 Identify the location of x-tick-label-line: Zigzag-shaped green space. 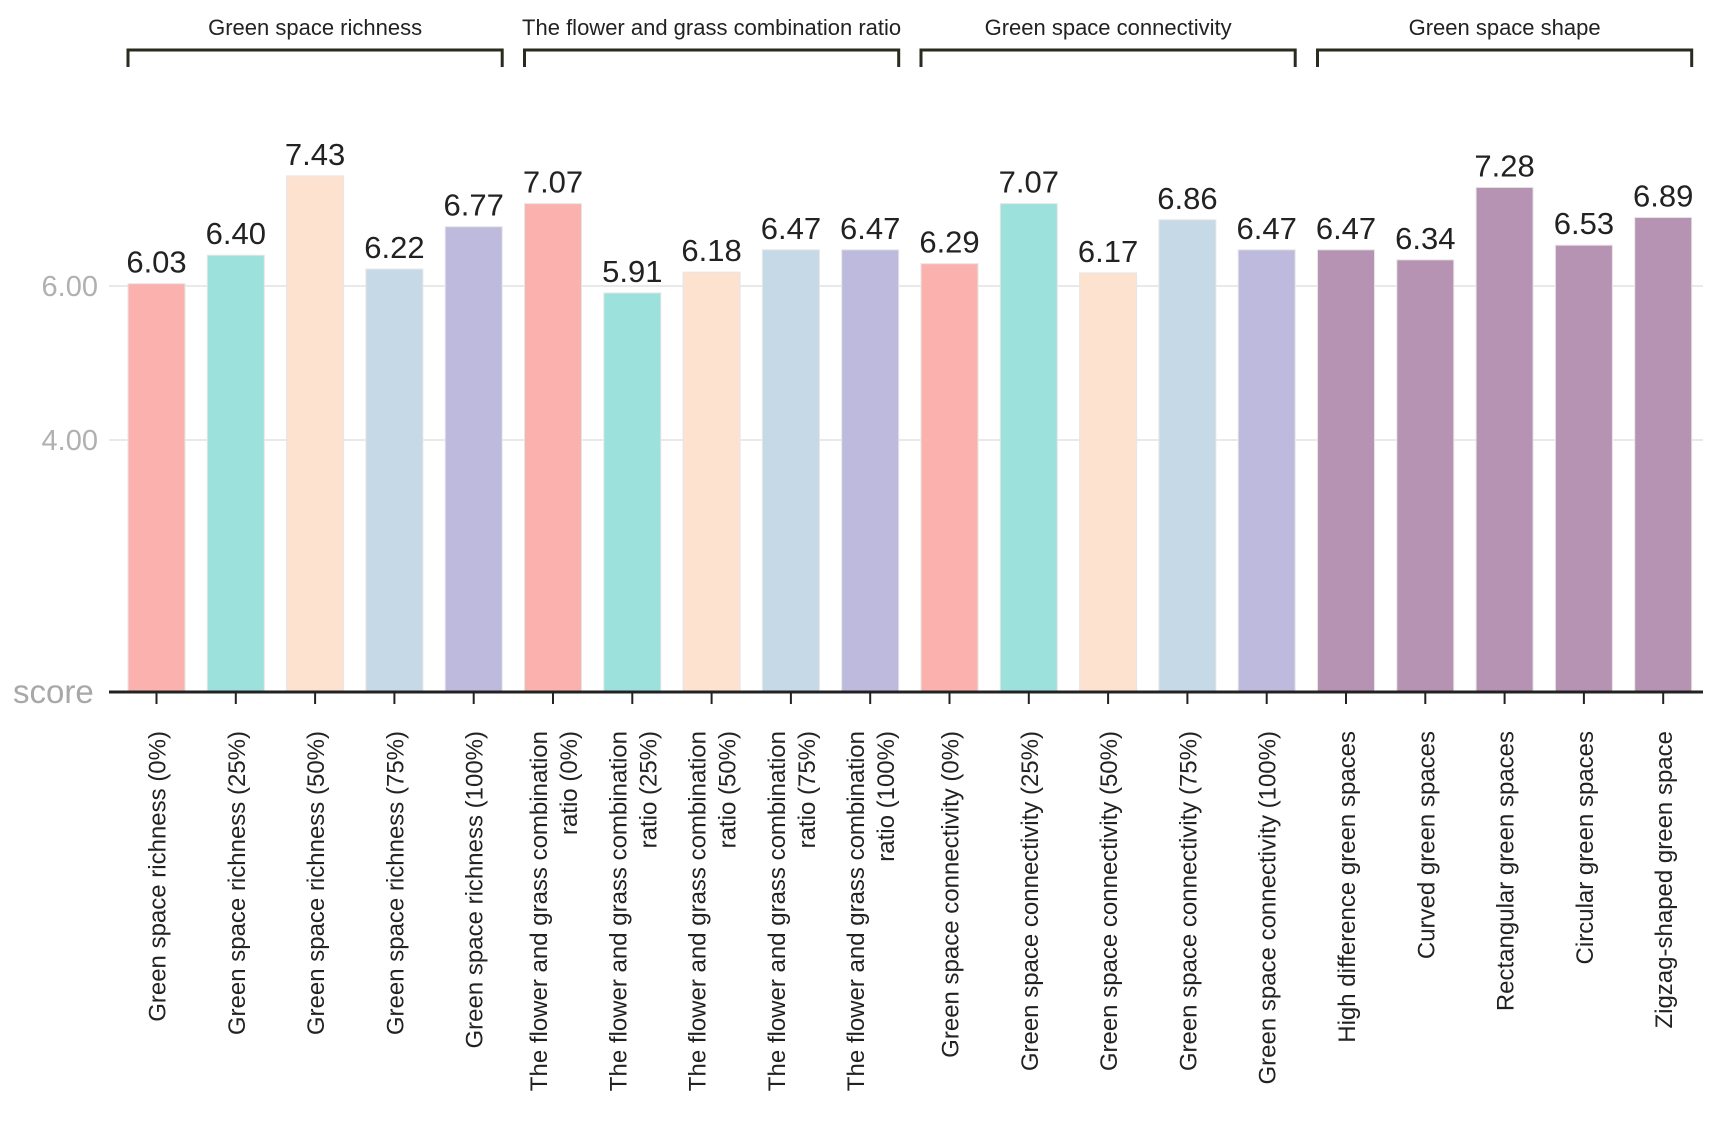
(1664, 880).